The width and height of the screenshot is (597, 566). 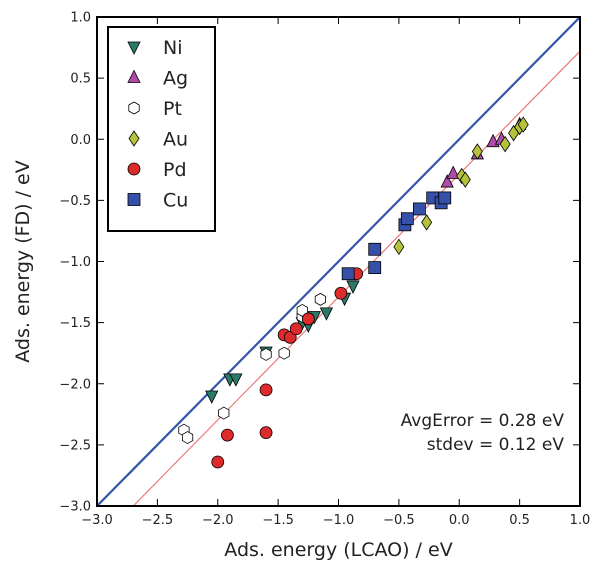 What do you see at coordinates (175, 140) in the screenshot?
I see `legend-label-au: Au` at bounding box center [175, 140].